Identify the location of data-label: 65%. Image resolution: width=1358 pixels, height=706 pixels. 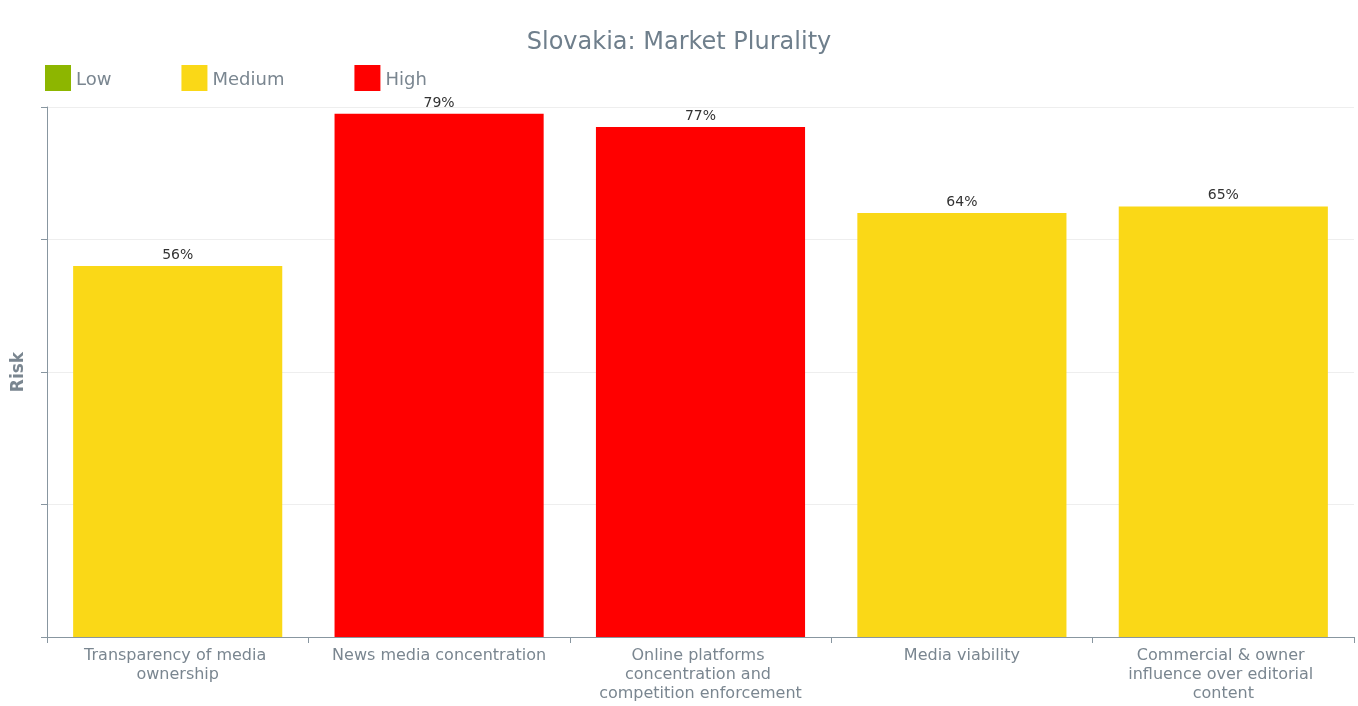
(1223, 194).